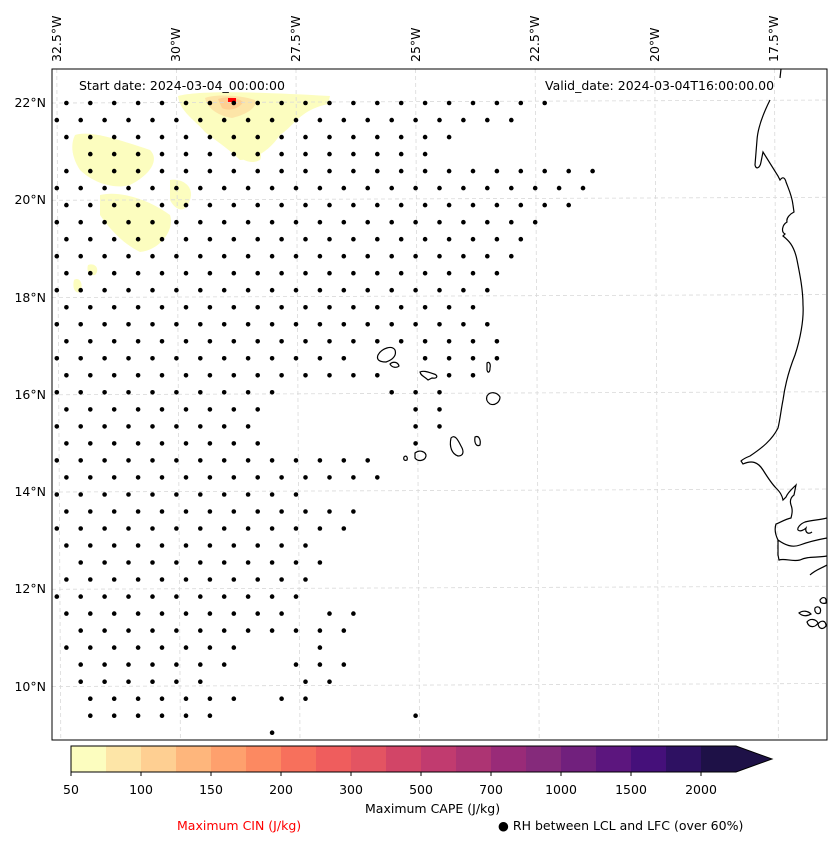 The height and width of the screenshot is (845, 837). What do you see at coordinates (439, 296) in the screenshot?
I see `parallel-gridline` at bounding box center [439, 296].